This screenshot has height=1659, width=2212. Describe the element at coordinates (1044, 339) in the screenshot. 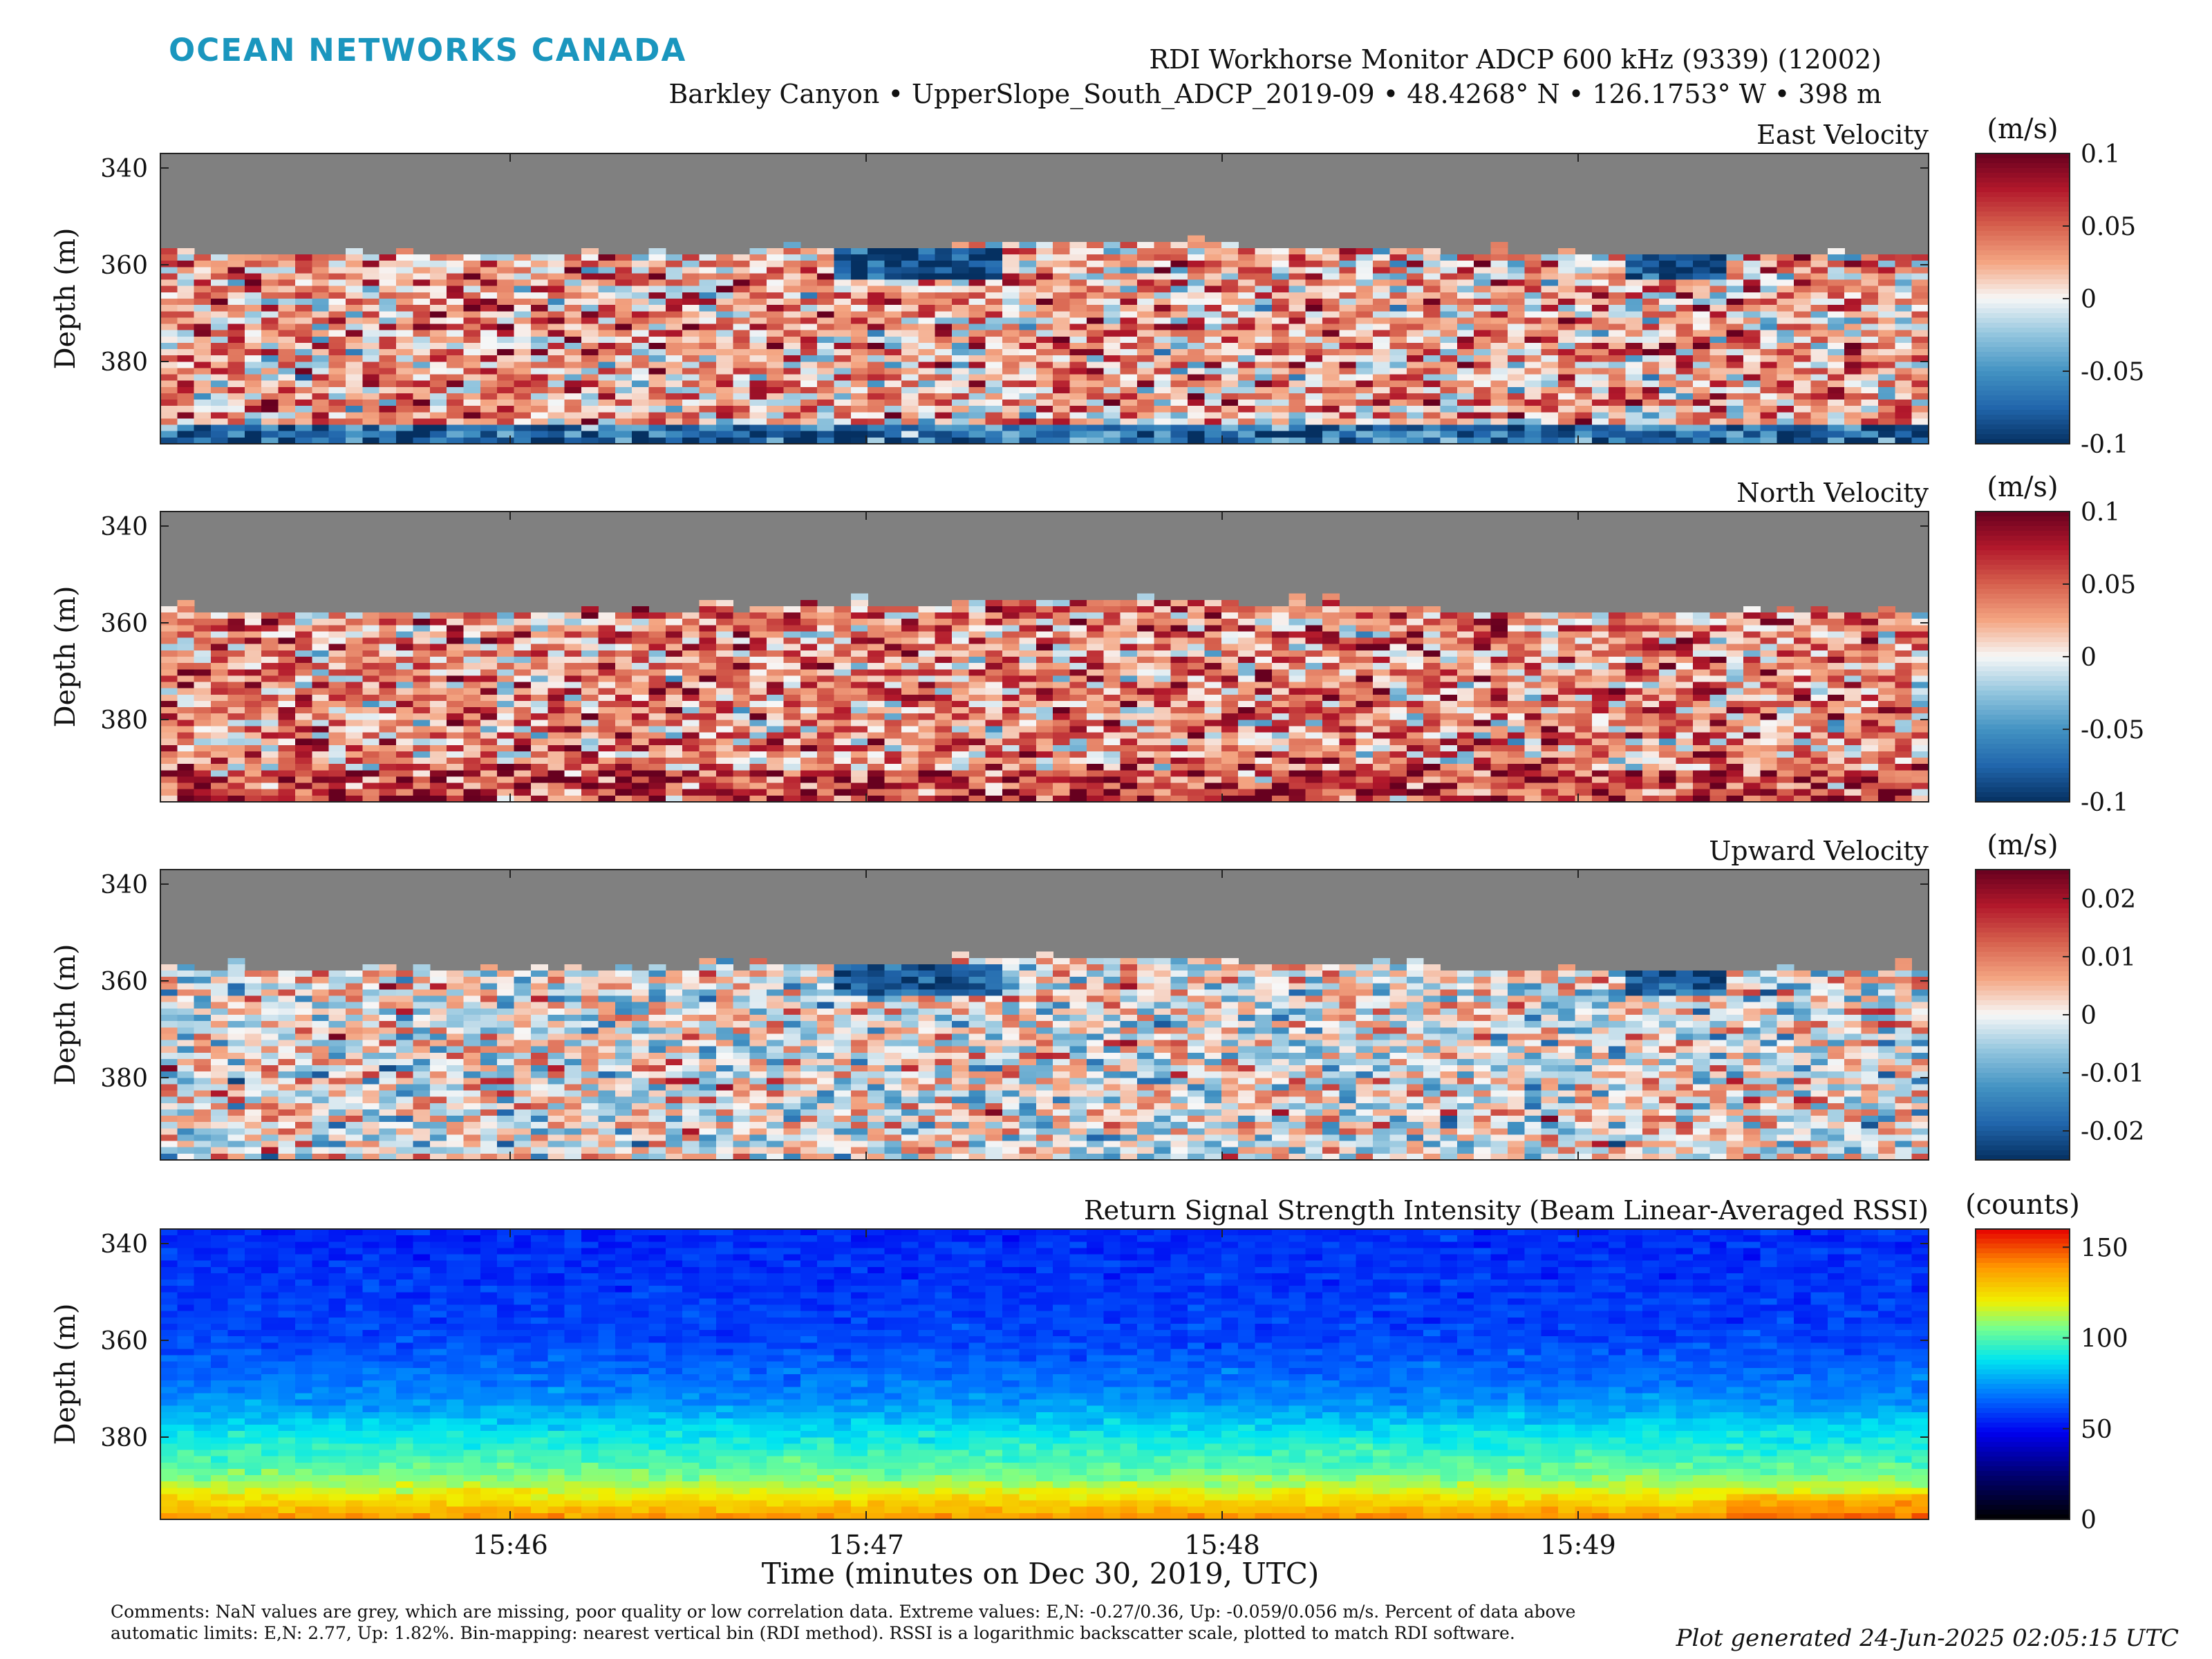

I see `heatmap-cells` at that location.